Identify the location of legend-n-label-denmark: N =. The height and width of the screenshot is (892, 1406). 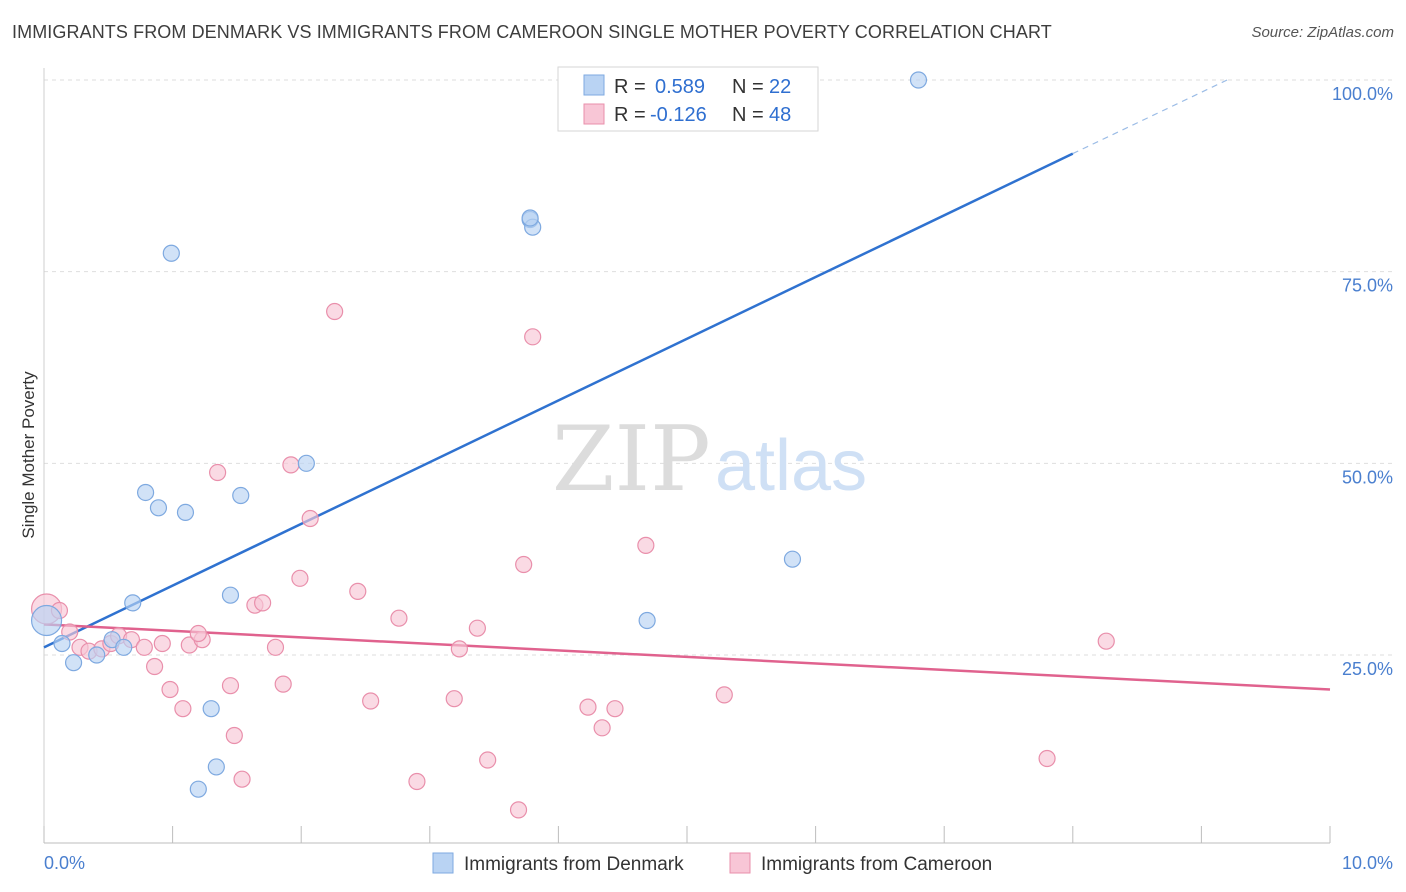
(748, 87).